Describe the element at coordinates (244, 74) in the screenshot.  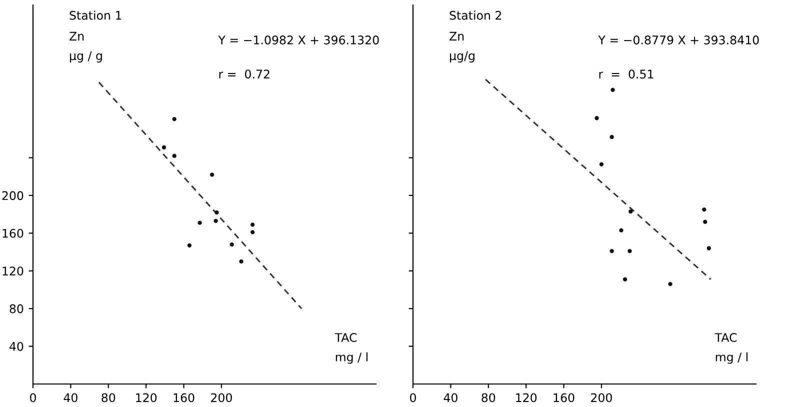
I see `annotation: r = 0.72` at that location.